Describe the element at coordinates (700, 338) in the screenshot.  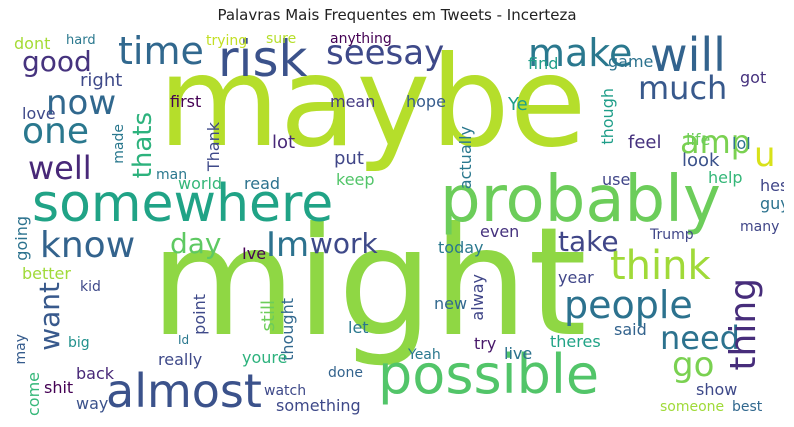
I see `word-need: need` at that location.